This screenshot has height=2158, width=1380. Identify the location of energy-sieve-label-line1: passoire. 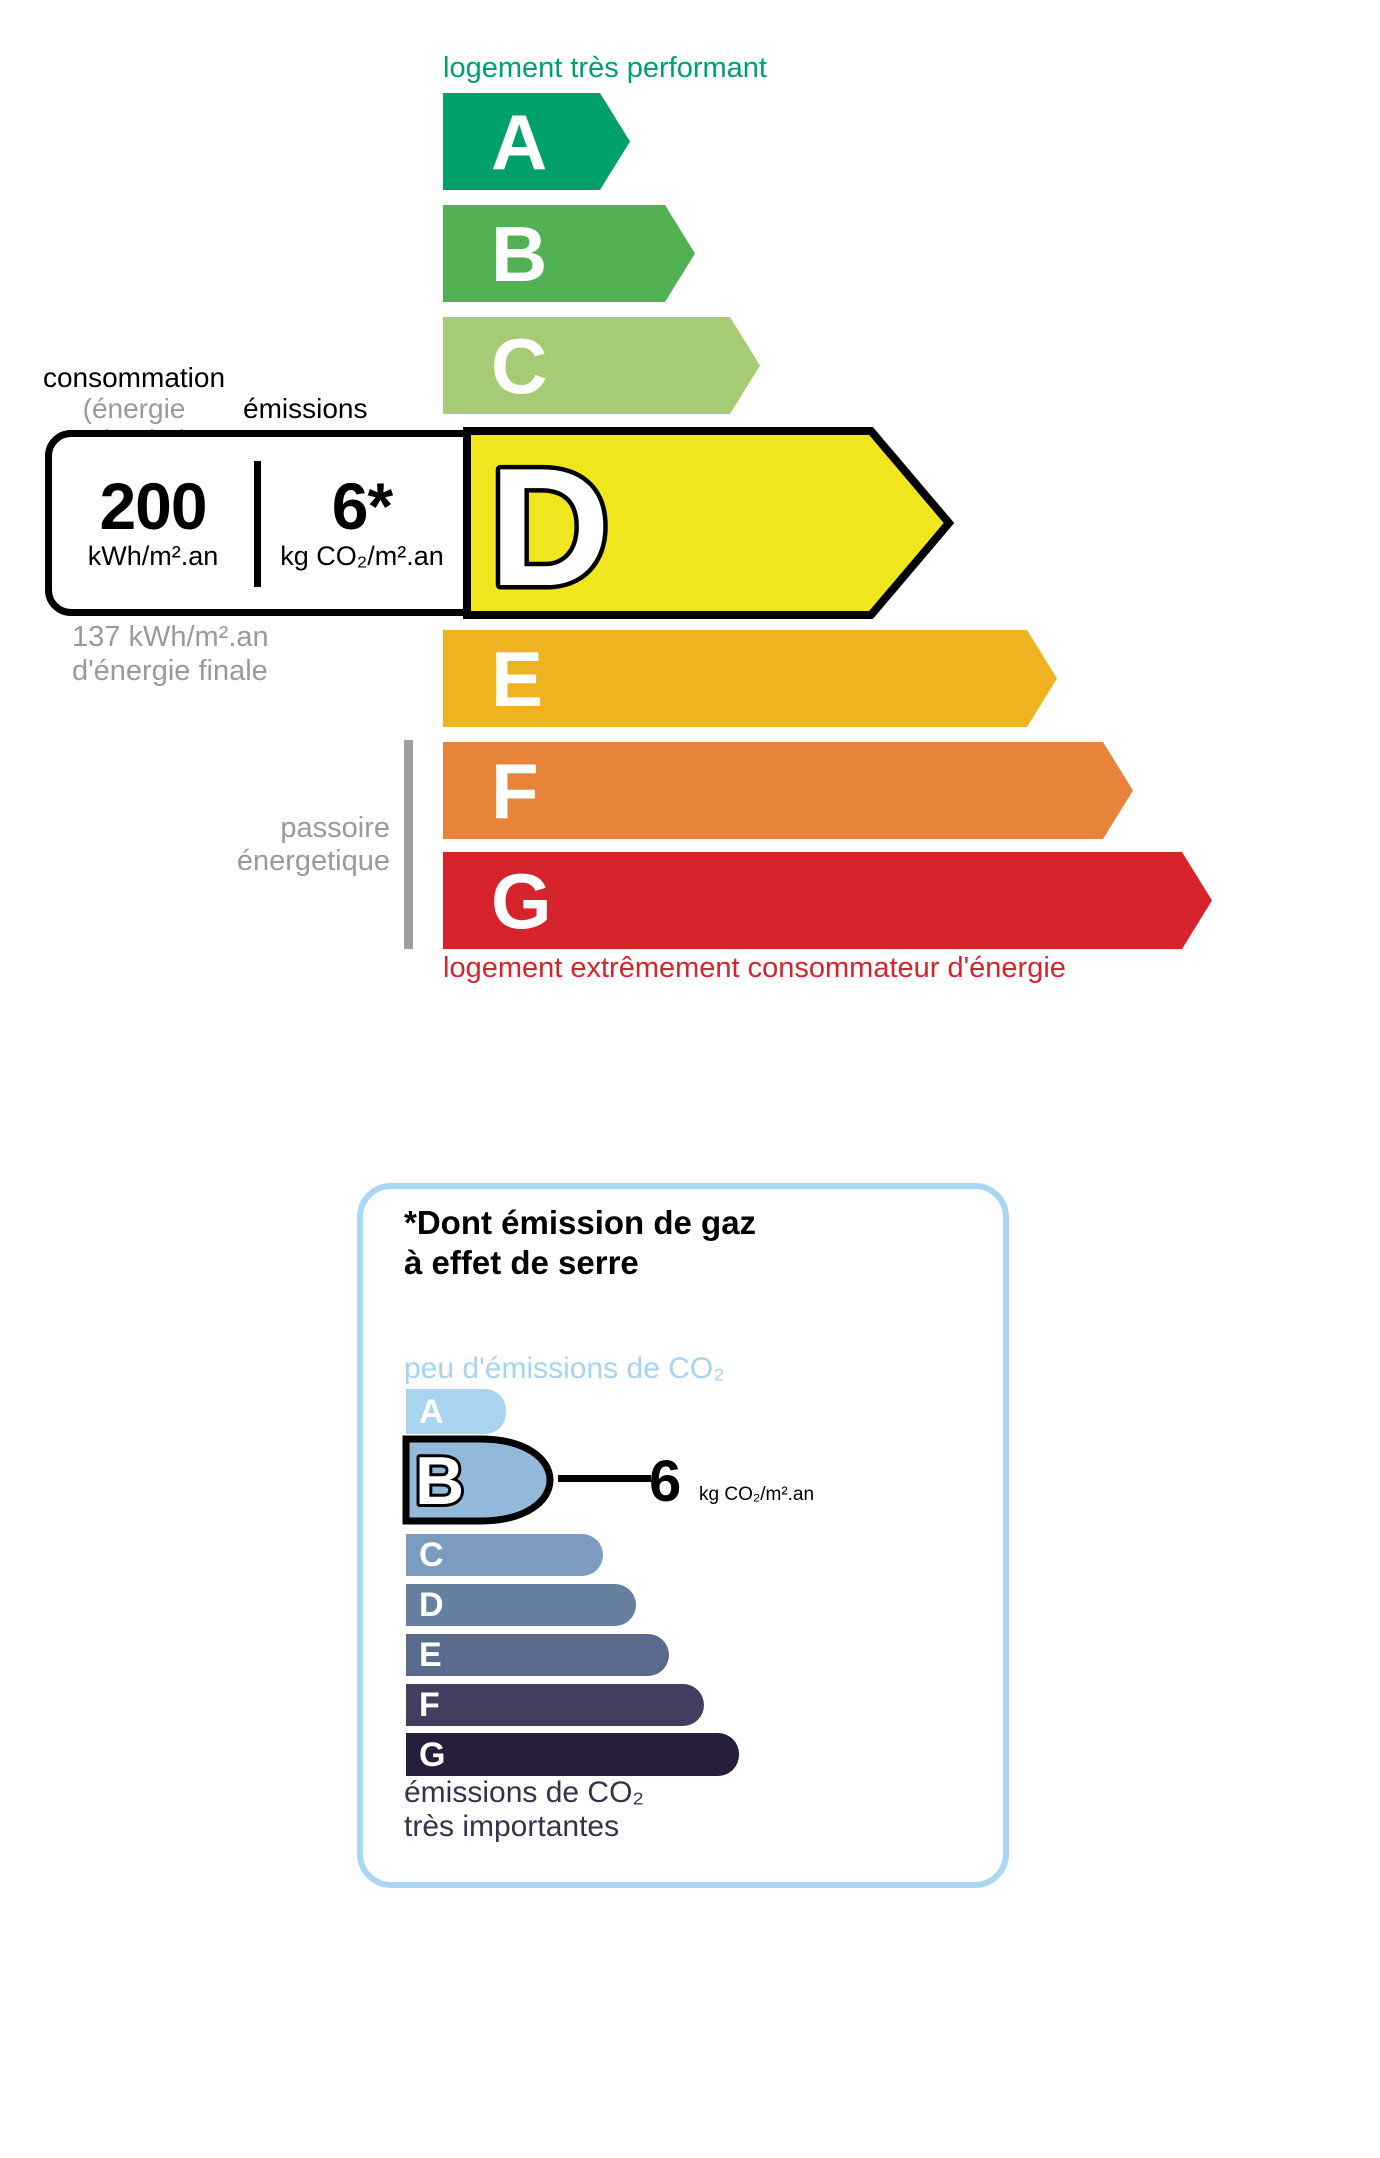
(335, 828).